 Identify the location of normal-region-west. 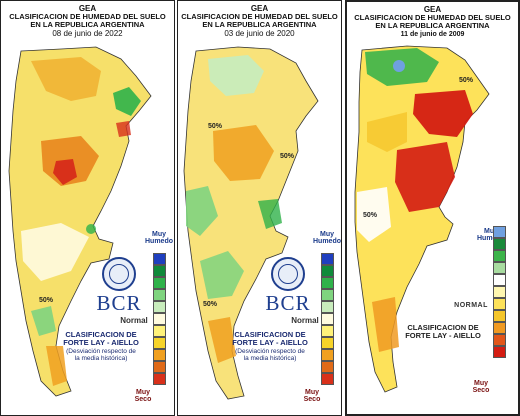
(374, 214).